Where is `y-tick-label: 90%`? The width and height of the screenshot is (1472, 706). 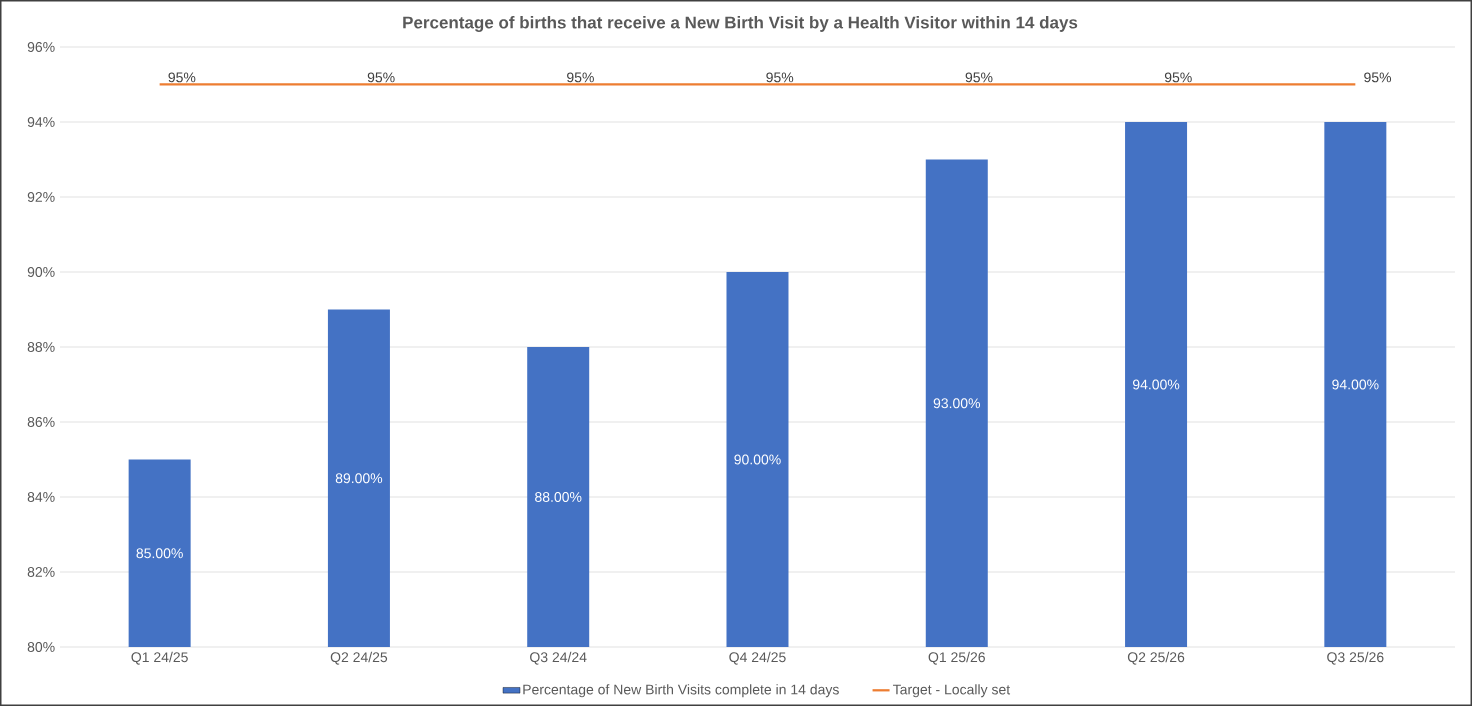
y-tick-label: 90% is located at coordinates (41, 272).